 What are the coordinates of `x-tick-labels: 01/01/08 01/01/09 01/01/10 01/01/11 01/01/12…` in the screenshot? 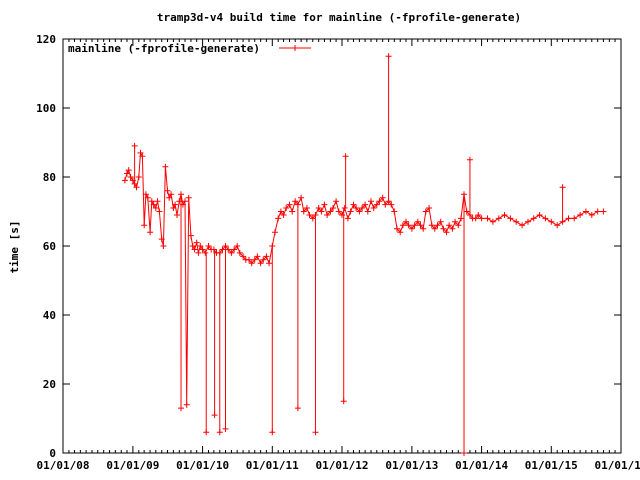 It's located at (338, 465).